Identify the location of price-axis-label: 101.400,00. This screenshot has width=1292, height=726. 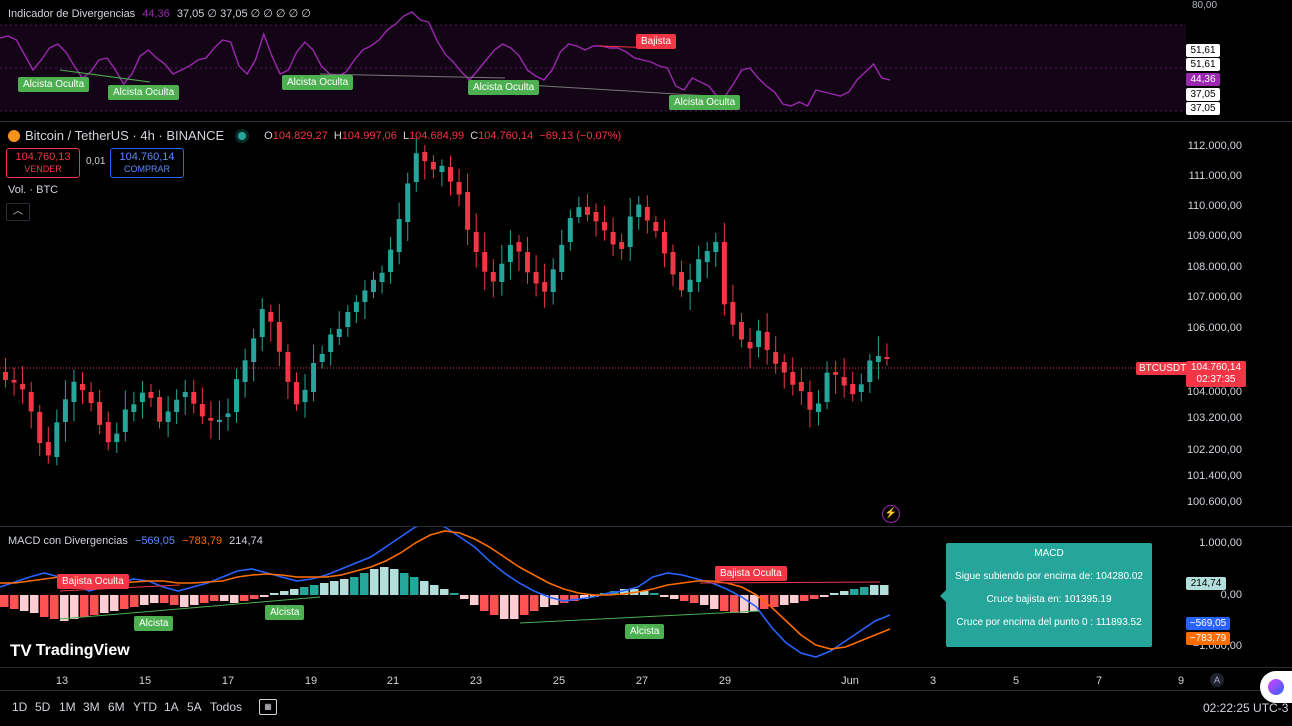
(1214, 476).